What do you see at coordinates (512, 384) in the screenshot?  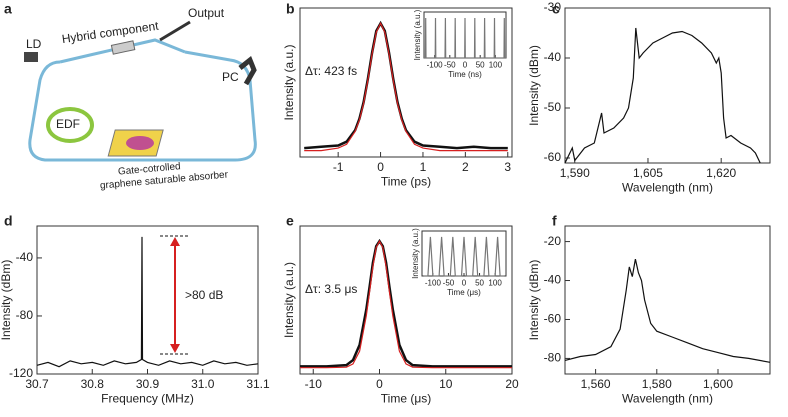 I see `x-tick-label: 20` at bounding box center [512, 384].